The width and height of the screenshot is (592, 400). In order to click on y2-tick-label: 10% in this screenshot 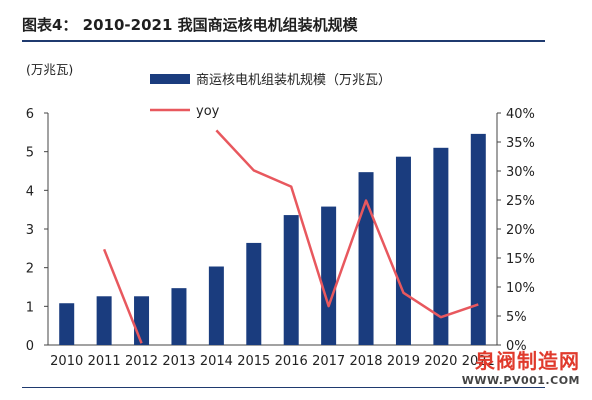, I will do `click(520, 288)`.